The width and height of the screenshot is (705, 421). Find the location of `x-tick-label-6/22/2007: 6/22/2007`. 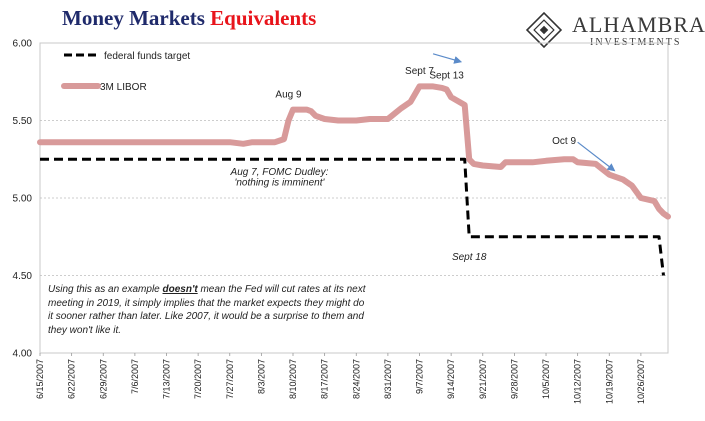

x-tick-label-6/22/2007: 6/22/2007 is located at coordinates (72, 379).